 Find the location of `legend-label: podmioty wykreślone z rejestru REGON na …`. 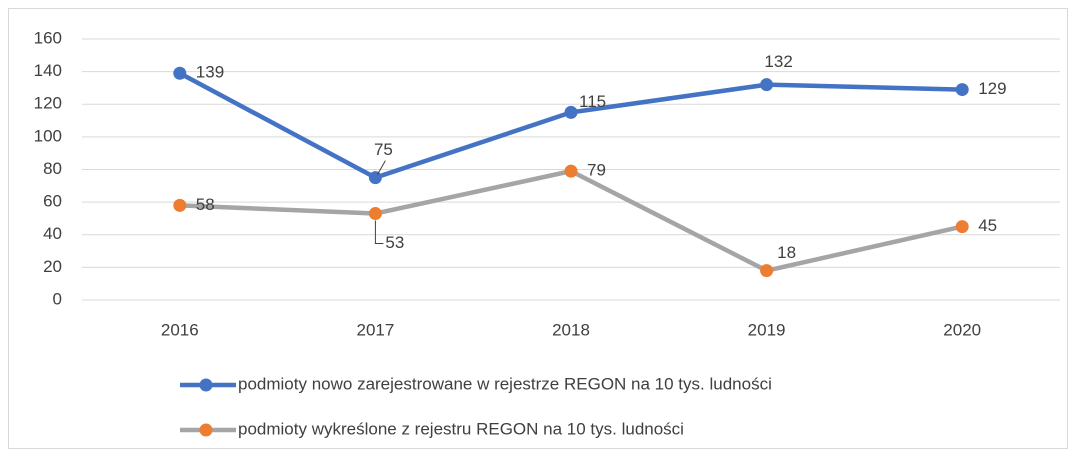

legend-label: podmioty wykreślone z rejestru REGON na … is located at coordinates (461, 428).